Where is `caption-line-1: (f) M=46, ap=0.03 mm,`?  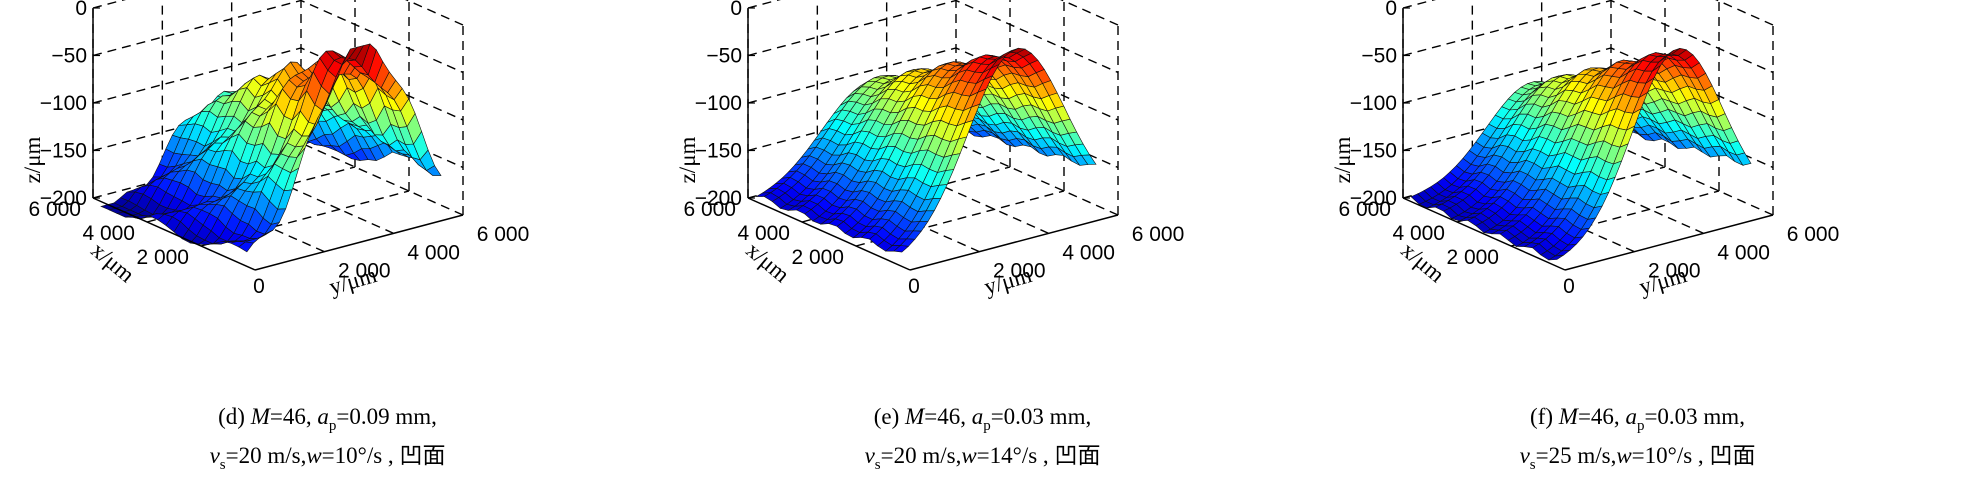 caption-line-1: (f) M=46, ap=0.03 mm, is located at coordinates (1637, 421).